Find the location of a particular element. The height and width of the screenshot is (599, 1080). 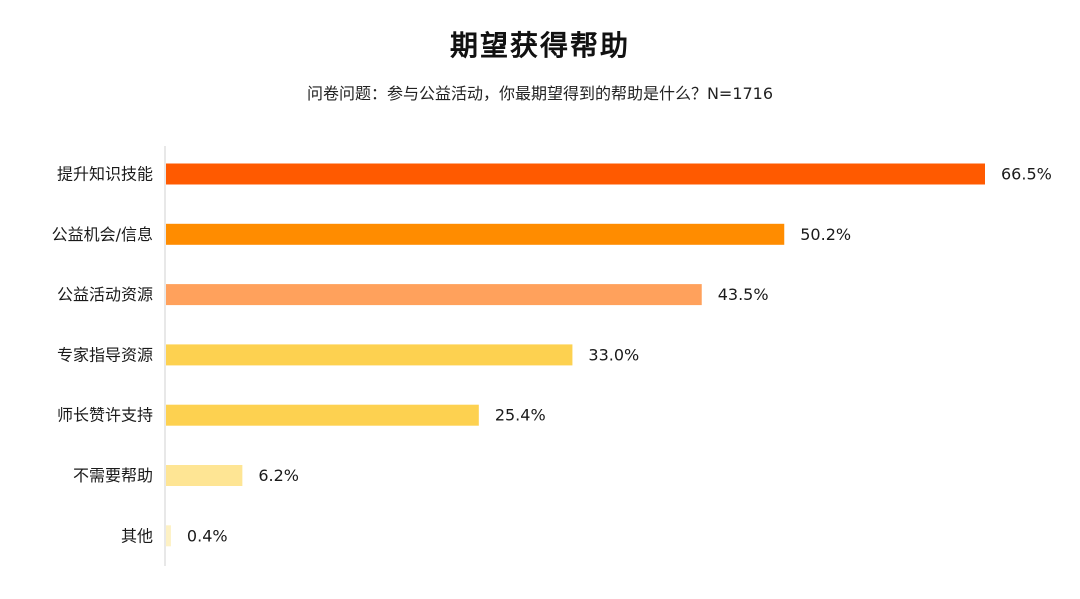

chart-subtitle: 问卷问题：参与公益活动，你最期望得到的帮助是什么？N=1716 is located at coordinates (540, 93).